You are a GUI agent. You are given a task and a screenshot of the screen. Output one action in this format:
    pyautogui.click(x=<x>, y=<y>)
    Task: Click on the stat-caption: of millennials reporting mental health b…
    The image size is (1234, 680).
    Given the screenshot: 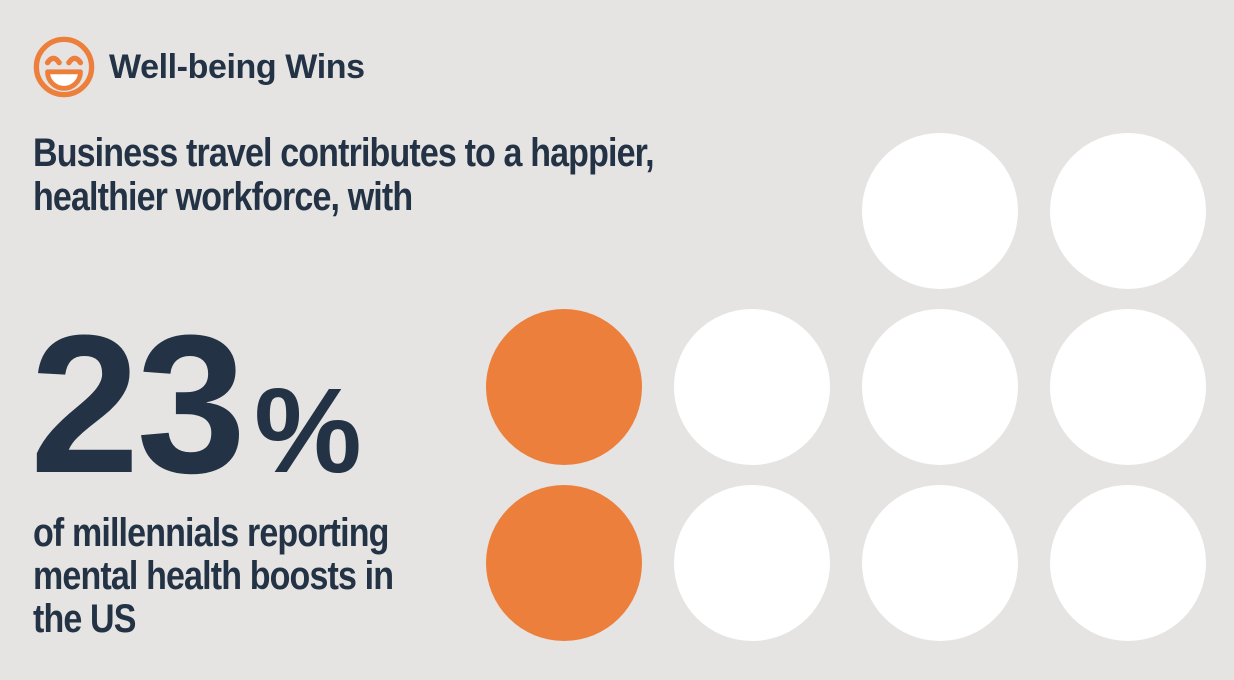 What is the action you would take?
    pyautogui.click(x=213, y=576)
    